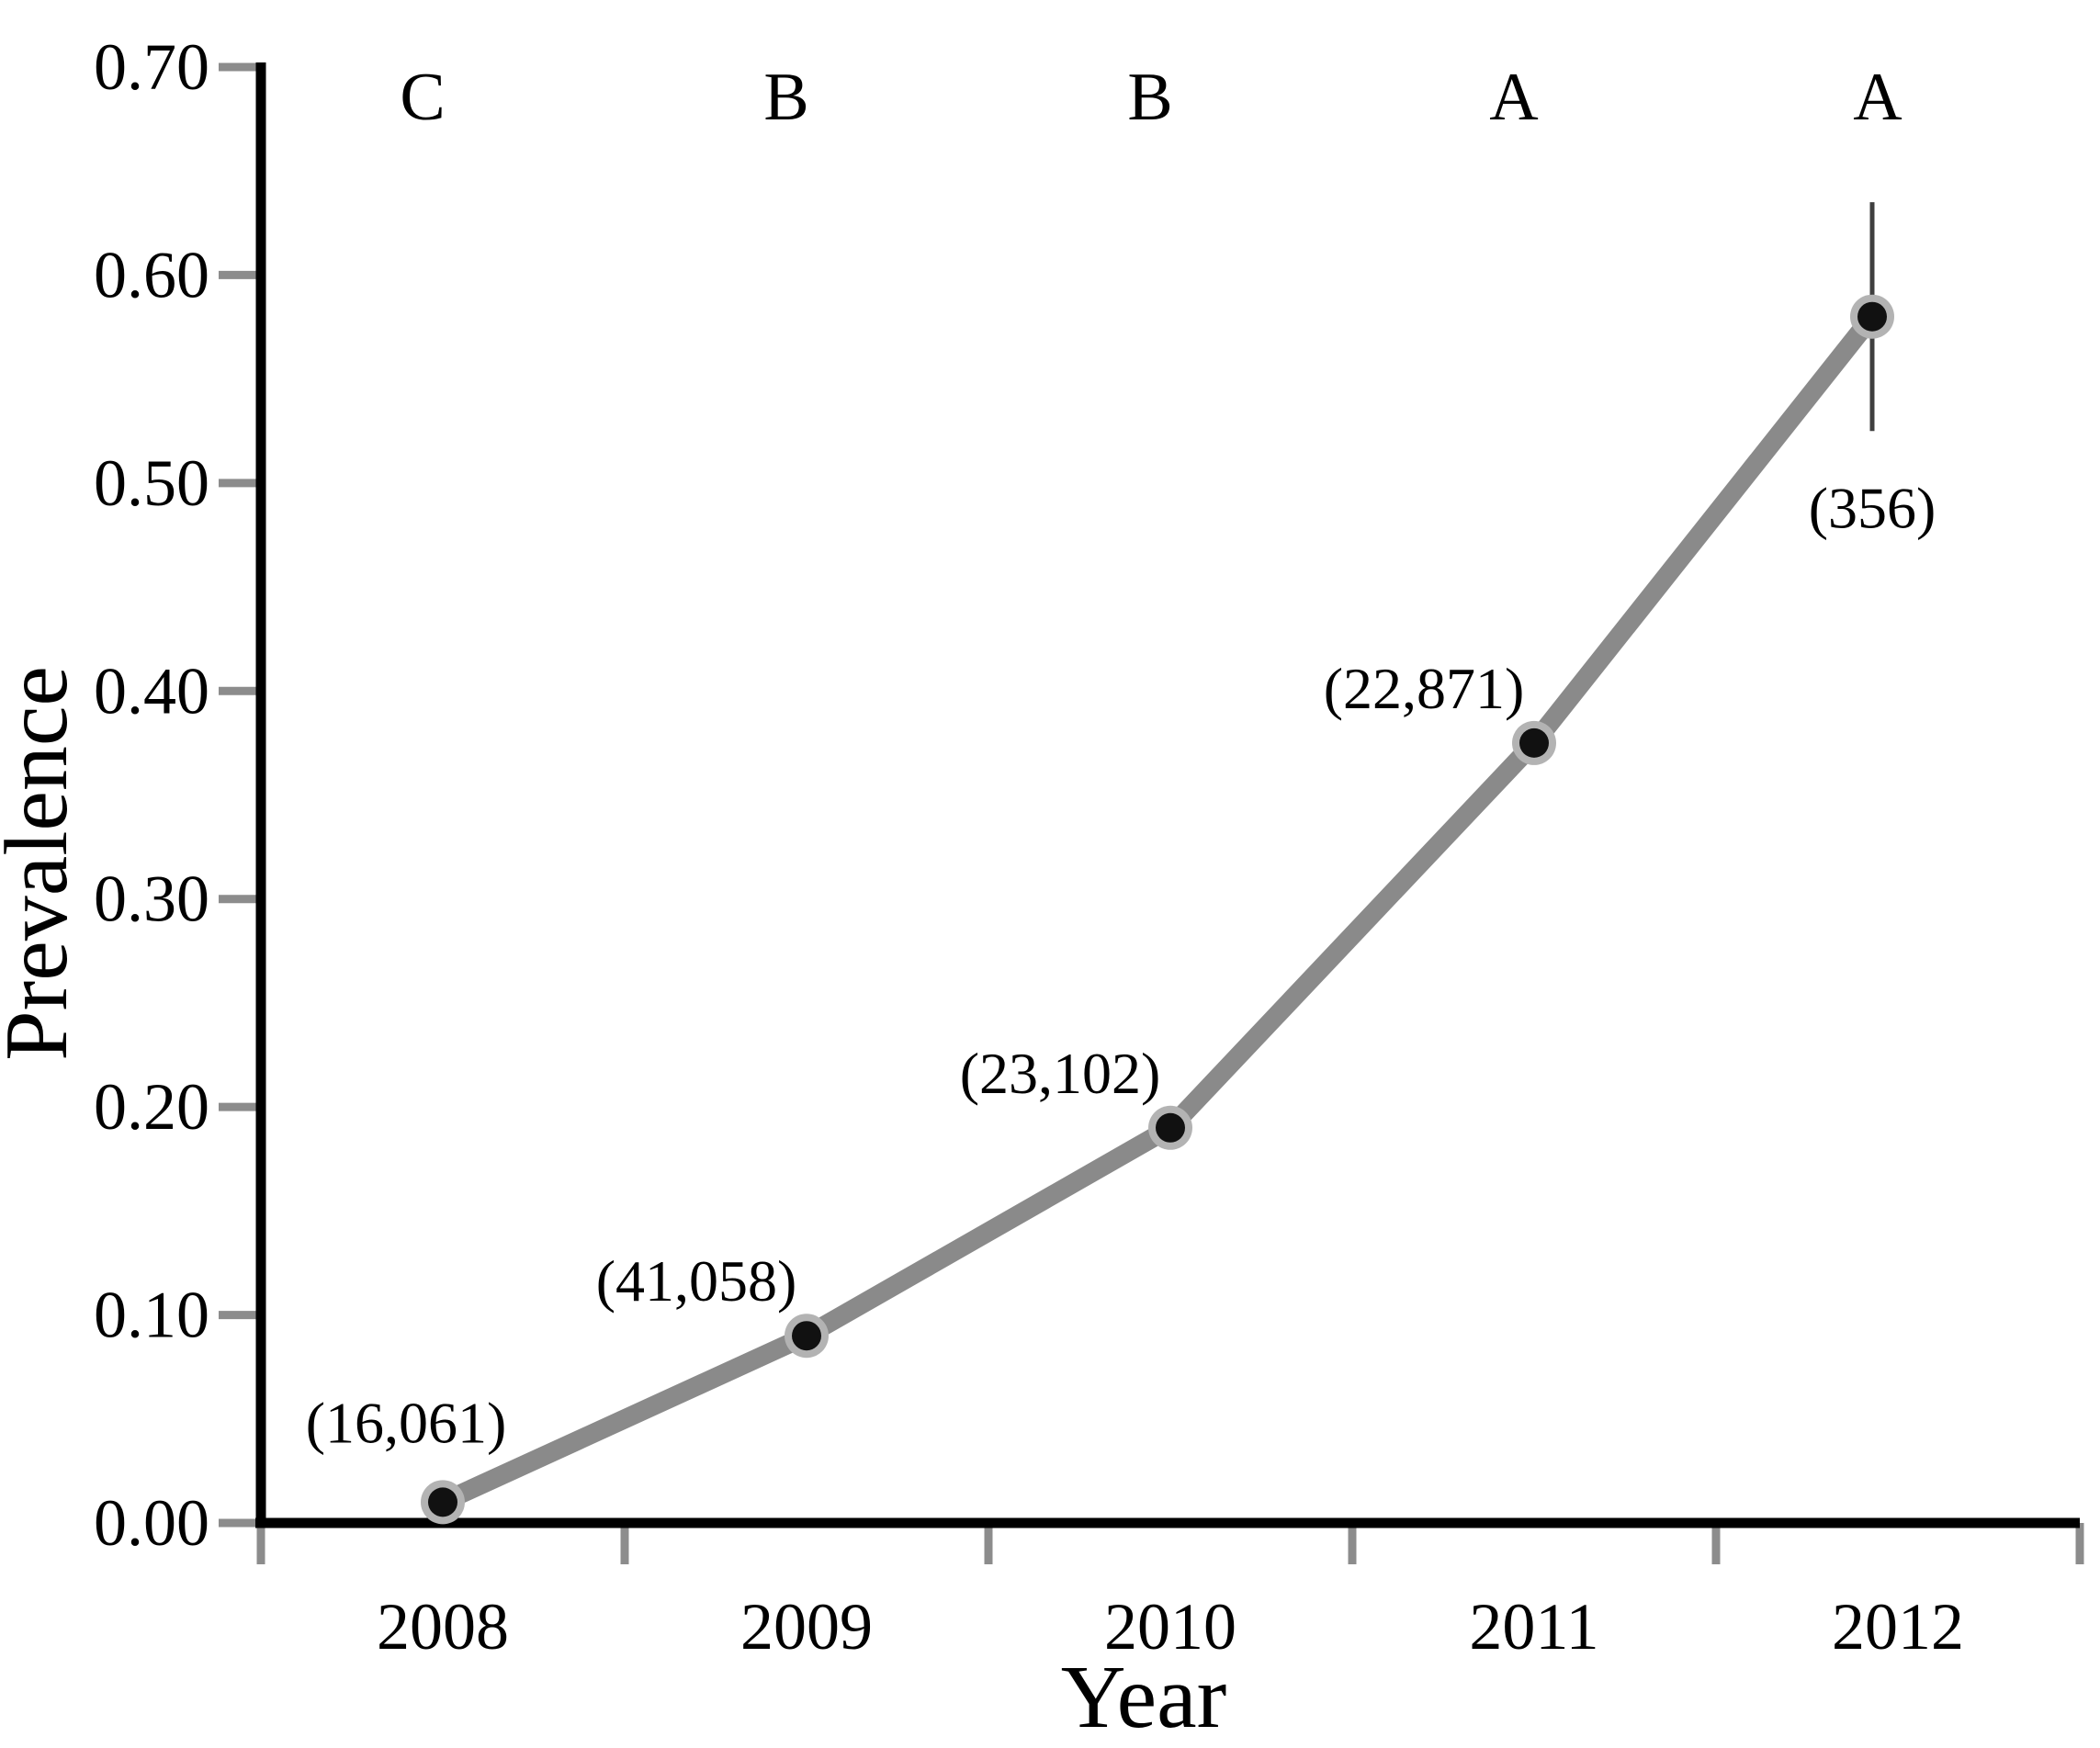 Image resolution: width=2100 pixels, height=1748 pixels. What do you see at coordinates (1424, 688) in the screenshot?
I see `sample-size-label: (22,871)` at bounding box center [1424, 688].